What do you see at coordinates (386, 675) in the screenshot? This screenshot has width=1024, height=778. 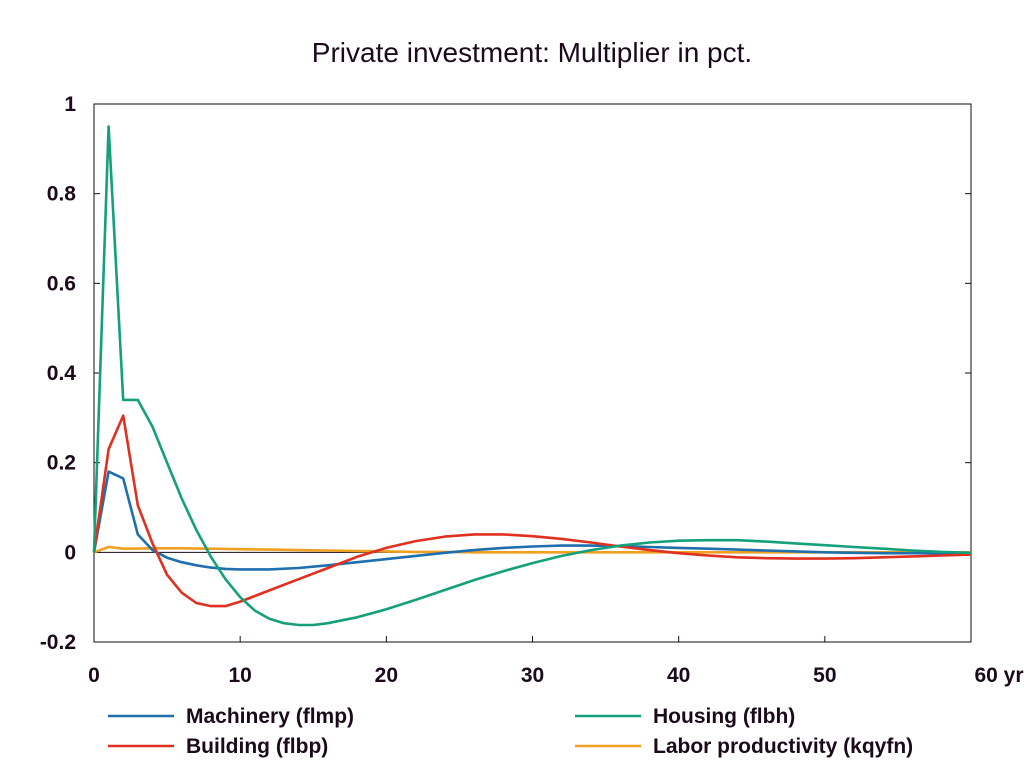 I see `x-tick-label: 20` at bounding box center [386, 675].